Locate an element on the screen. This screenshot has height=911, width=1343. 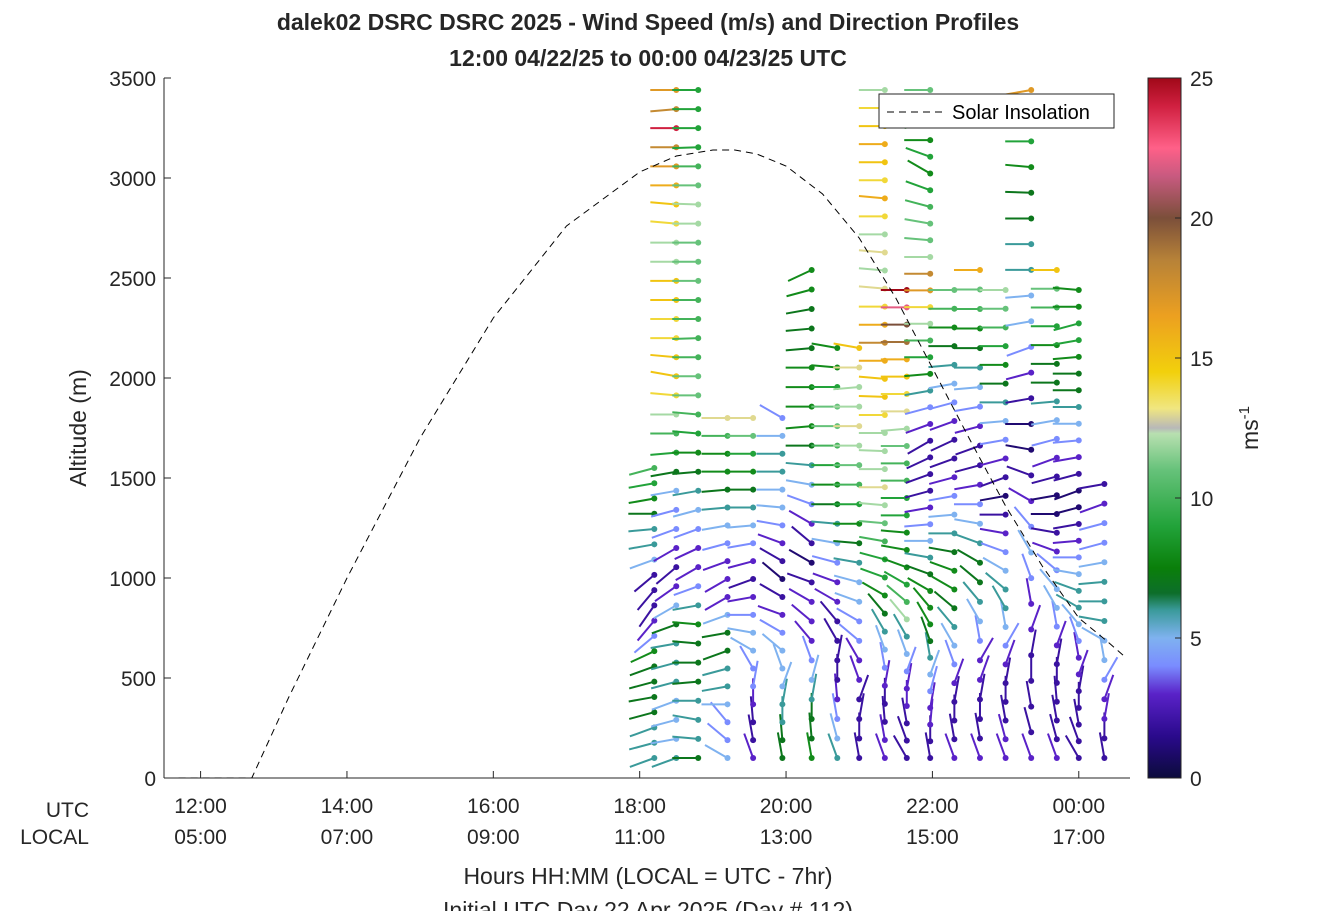
y-tick-label: 2000 is located at coordinates (132, 379).